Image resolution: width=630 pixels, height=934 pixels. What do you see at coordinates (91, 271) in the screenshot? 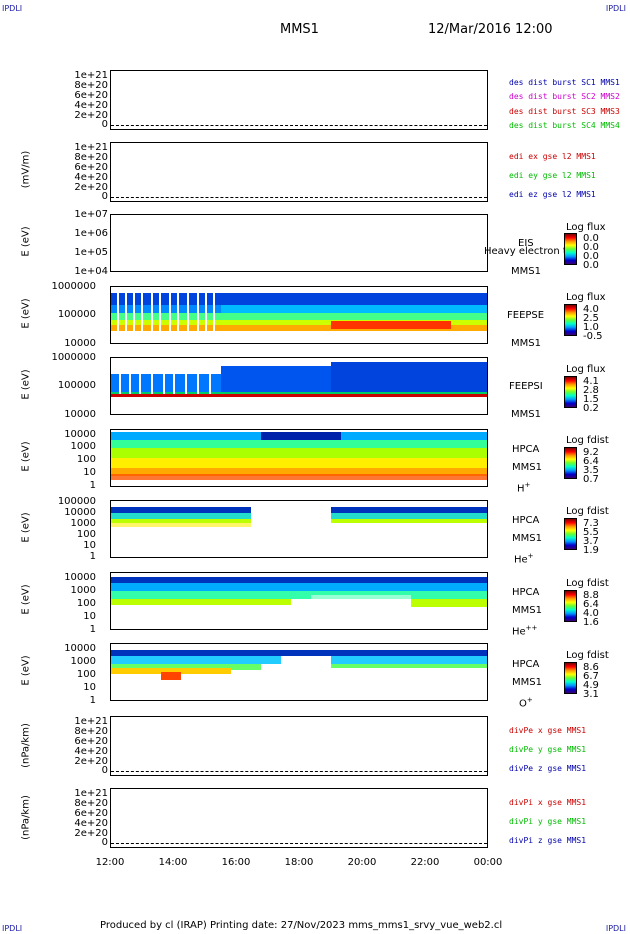
I see `y-tick: 1e+04` at bounding box center [91, 271].